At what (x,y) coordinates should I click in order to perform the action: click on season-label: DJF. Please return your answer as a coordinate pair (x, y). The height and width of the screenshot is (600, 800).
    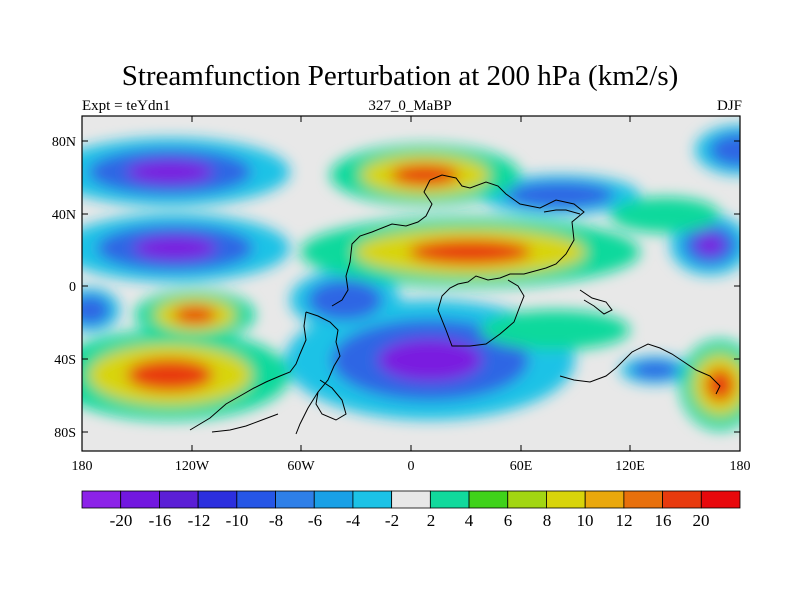
    Looking at the image, I should click on (729, 106).